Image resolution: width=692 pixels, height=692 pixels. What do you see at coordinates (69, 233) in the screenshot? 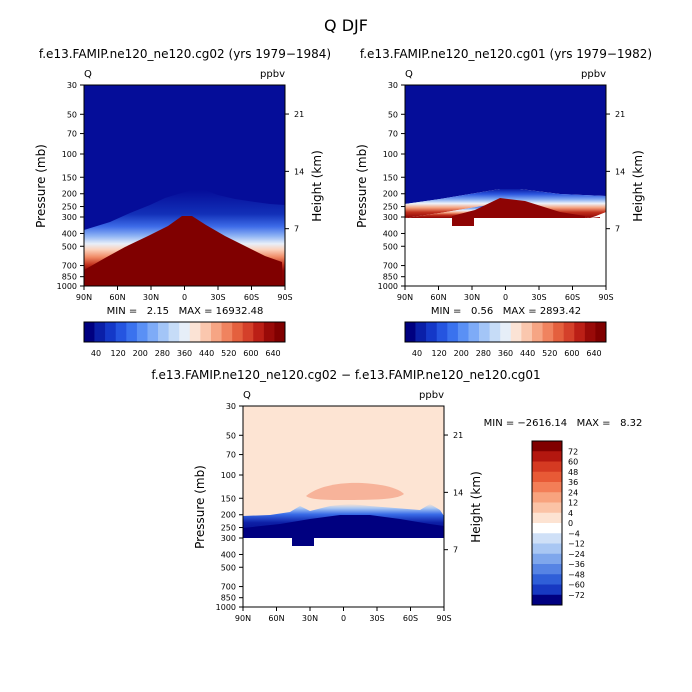
I see `panel-1-ytick-label: 400` at bounding box center [69, 233].